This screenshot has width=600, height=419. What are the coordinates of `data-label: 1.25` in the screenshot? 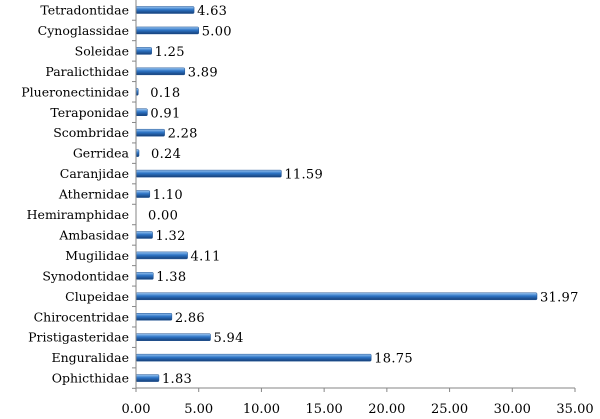 It's located at (170, 52).